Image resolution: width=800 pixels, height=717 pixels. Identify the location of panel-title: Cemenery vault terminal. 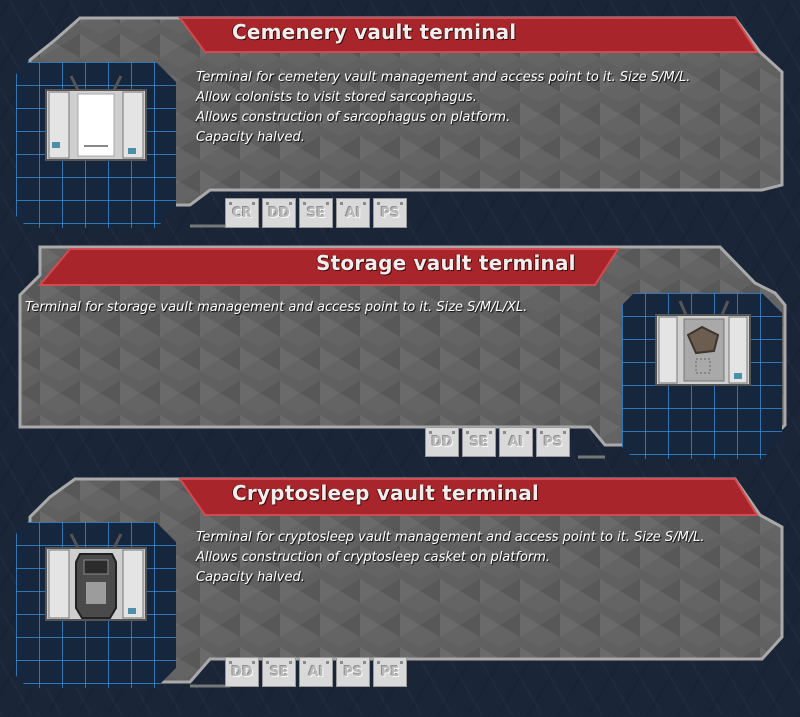
(374, 32).